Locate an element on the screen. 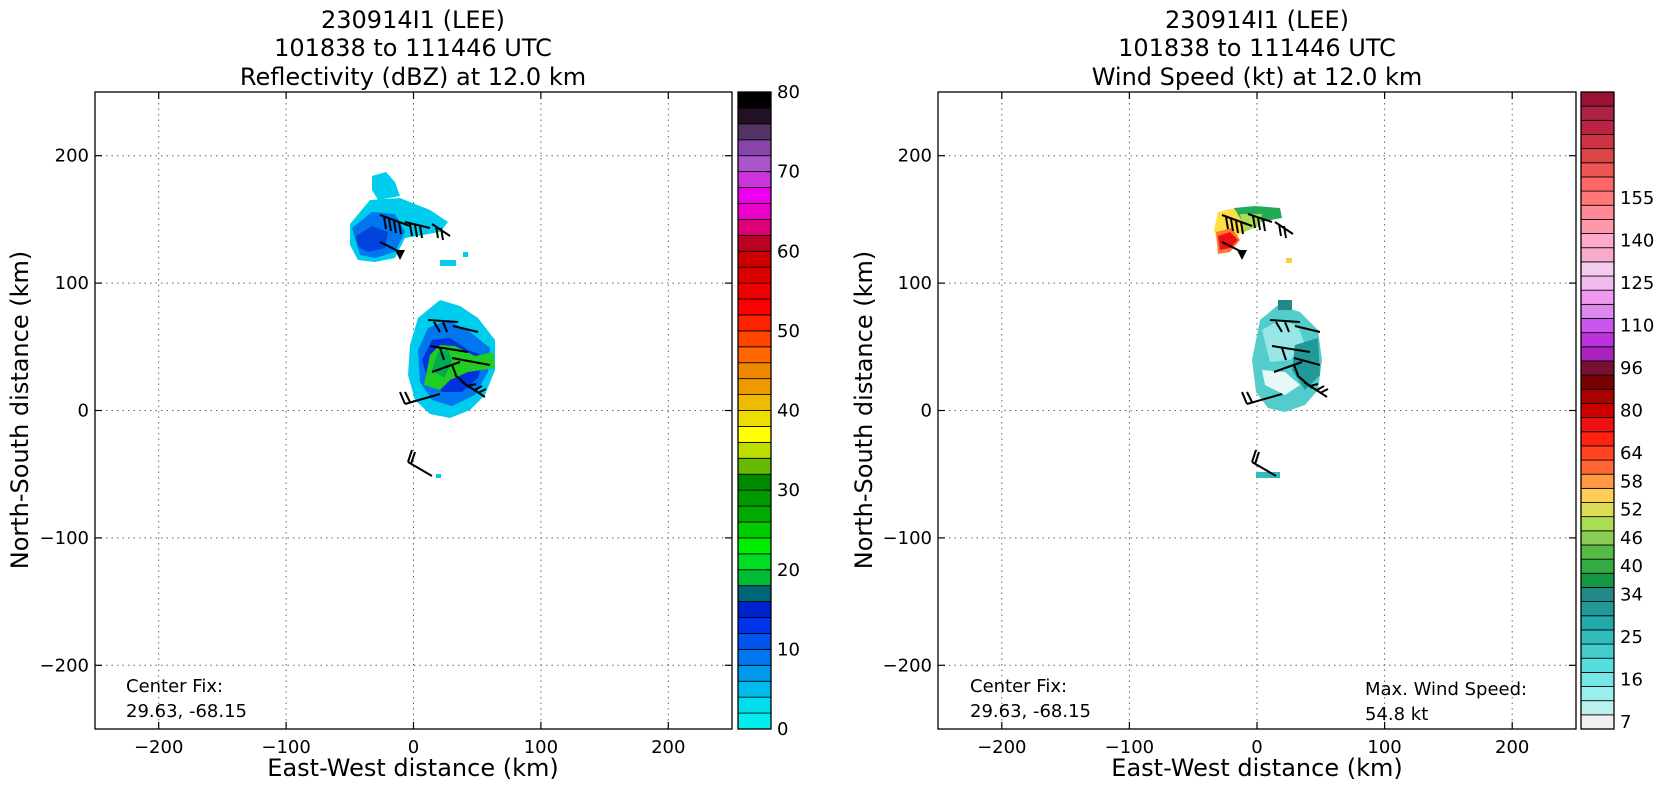 The image size is (1655, 787). reflectivity-colorbar: 0 10 20 30 40 50 60 70 80 is located at coordinates (768, 411).